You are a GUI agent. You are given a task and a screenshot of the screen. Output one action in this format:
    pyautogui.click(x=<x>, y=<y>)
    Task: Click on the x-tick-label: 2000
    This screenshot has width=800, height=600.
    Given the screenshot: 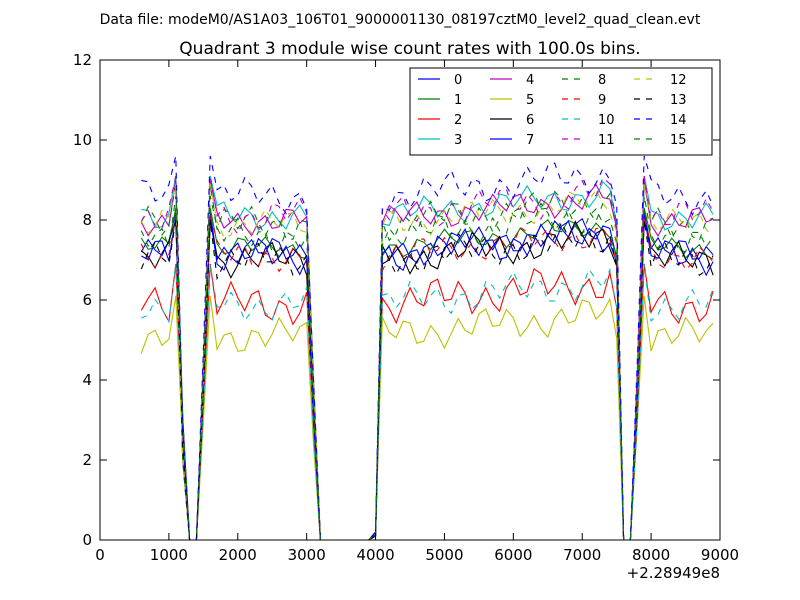 What is the action you would take?
    pyautogui.click(x=238, y=555)
    